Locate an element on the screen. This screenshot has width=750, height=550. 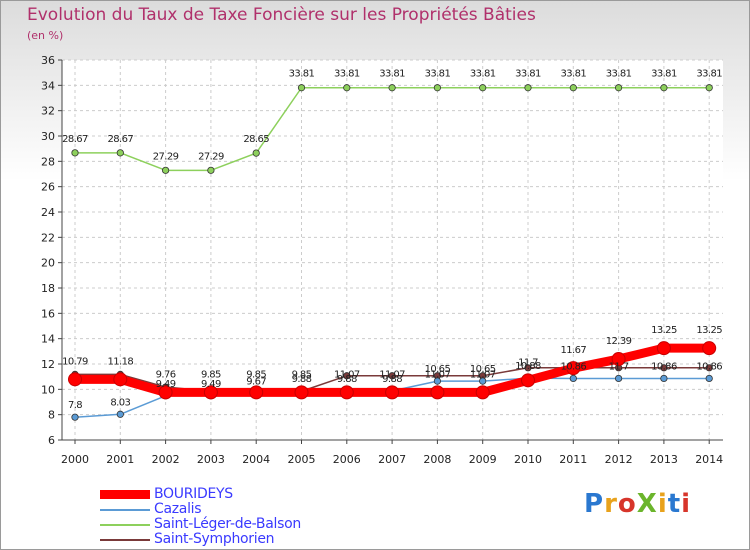
x-tick-label: 2001 is located at coordinates (120, 459).